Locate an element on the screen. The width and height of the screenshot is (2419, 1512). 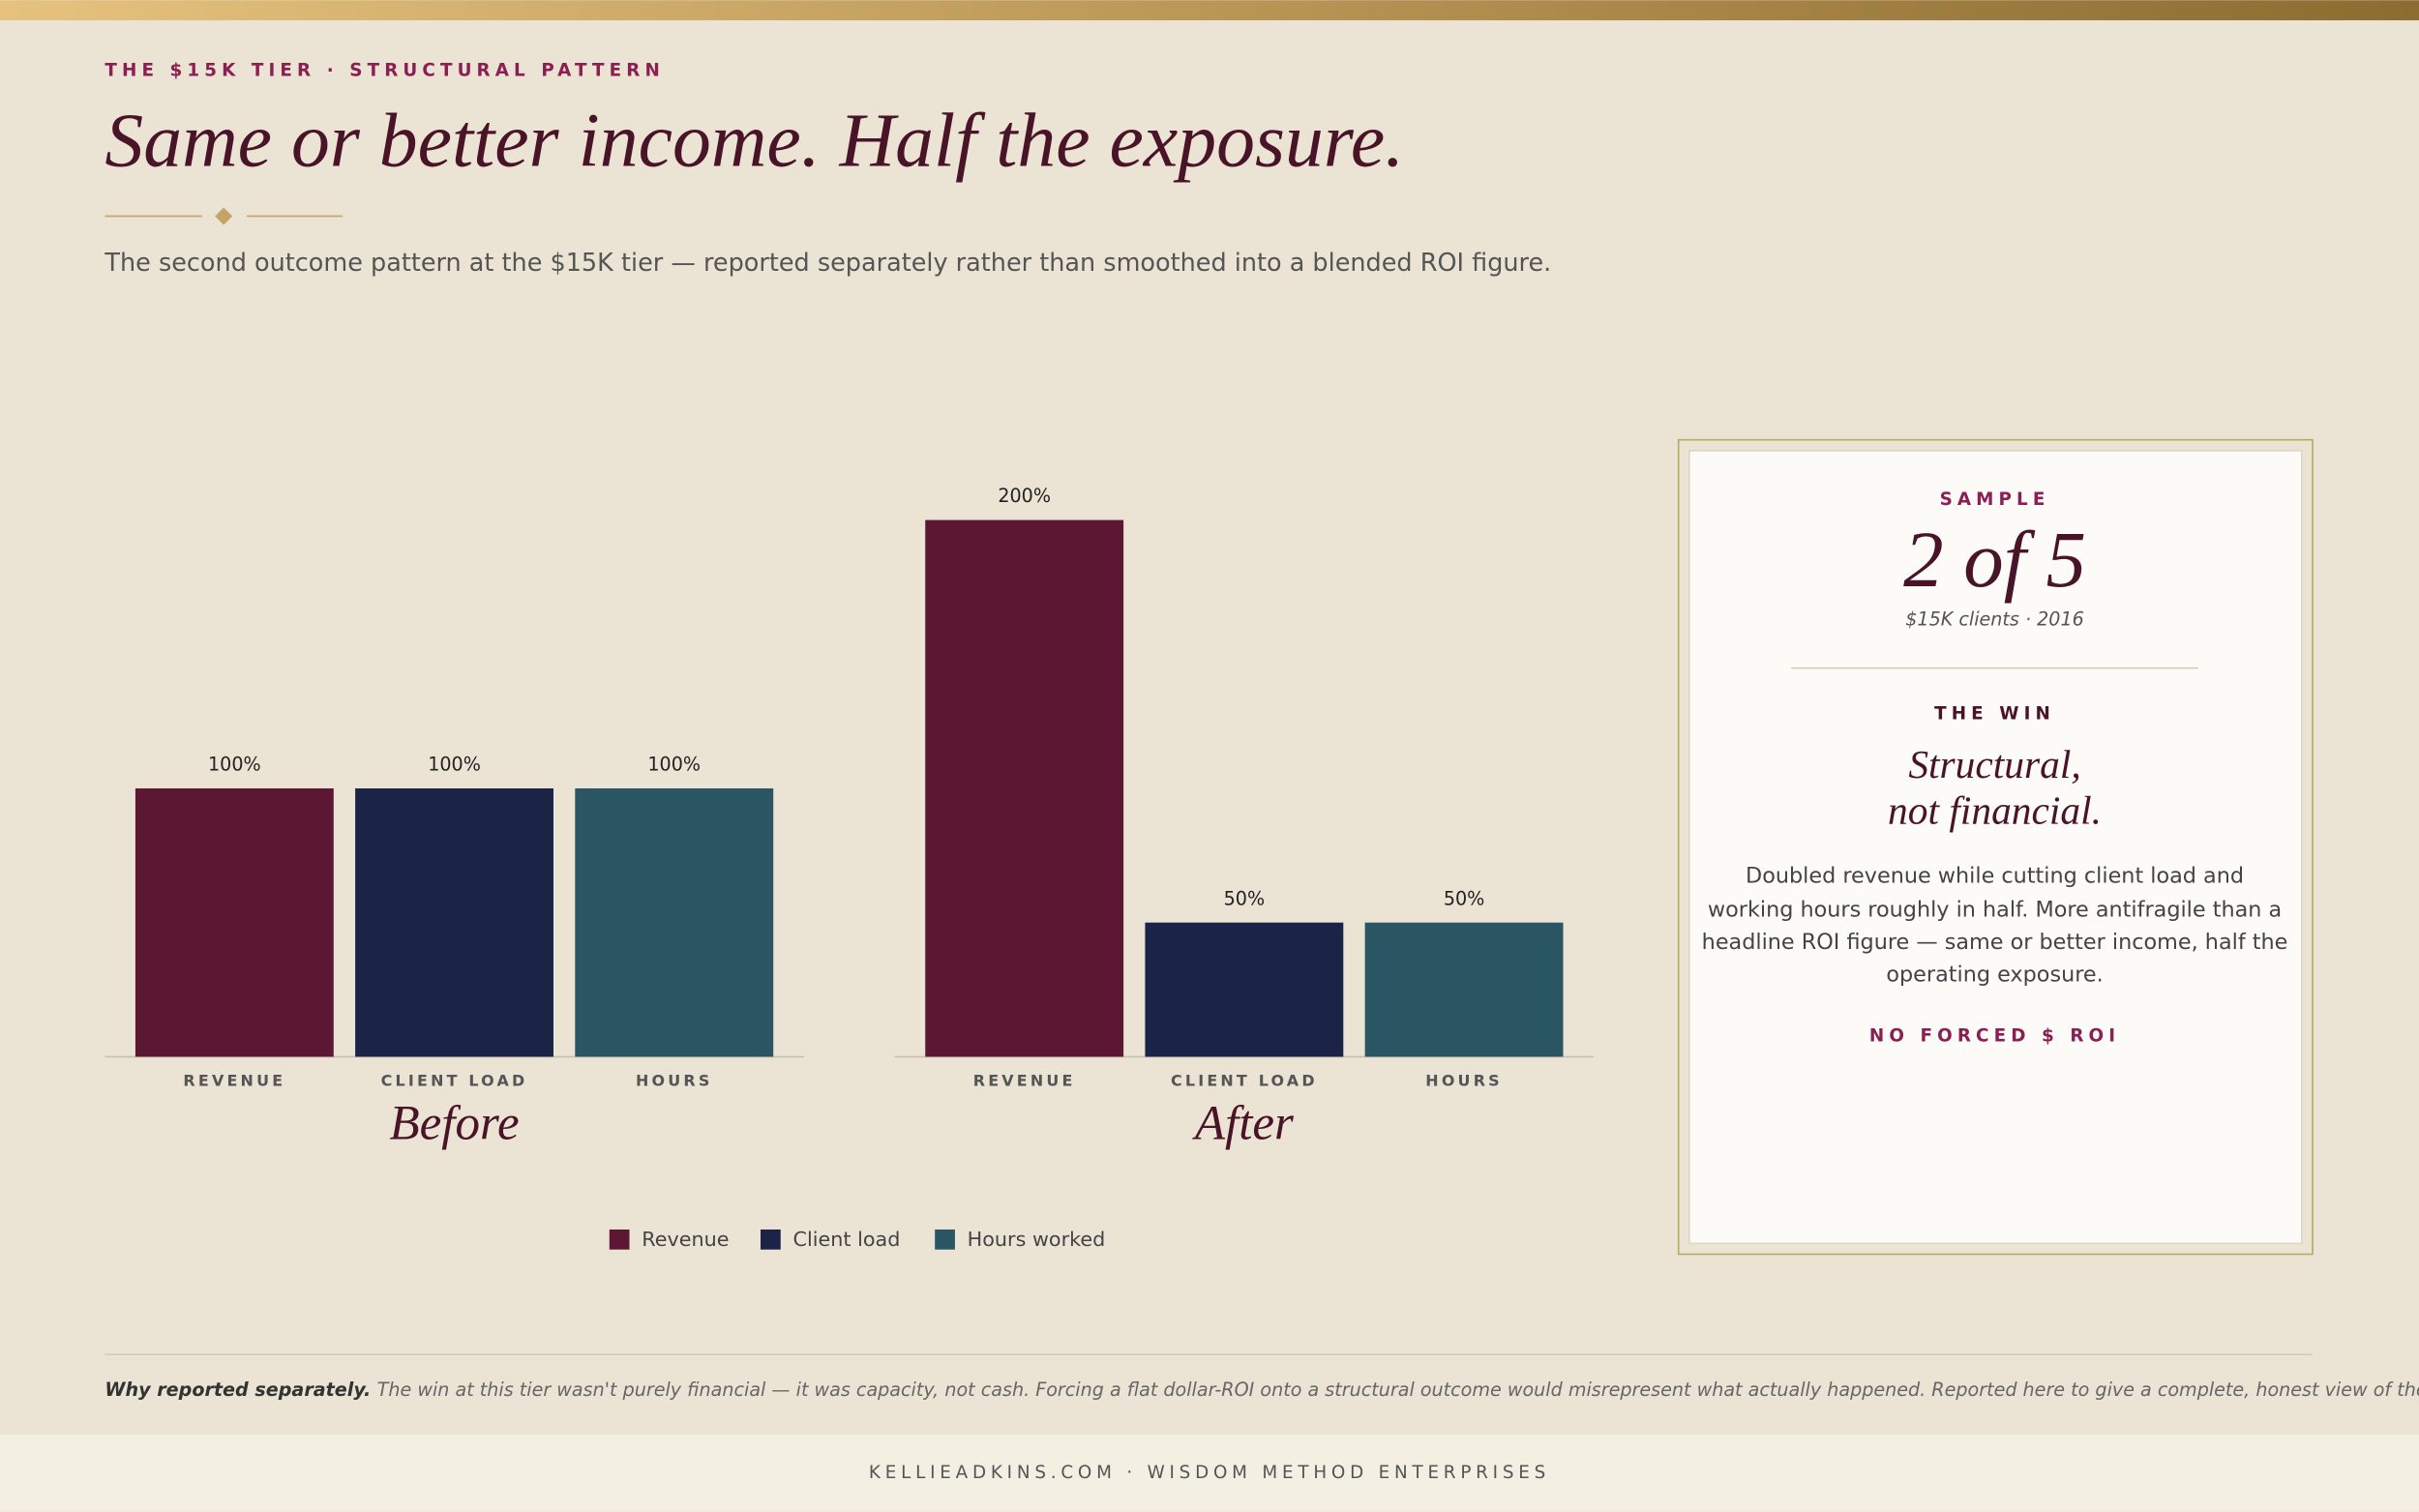
legend-label: Revenue is located at coordinates (686, 1239).